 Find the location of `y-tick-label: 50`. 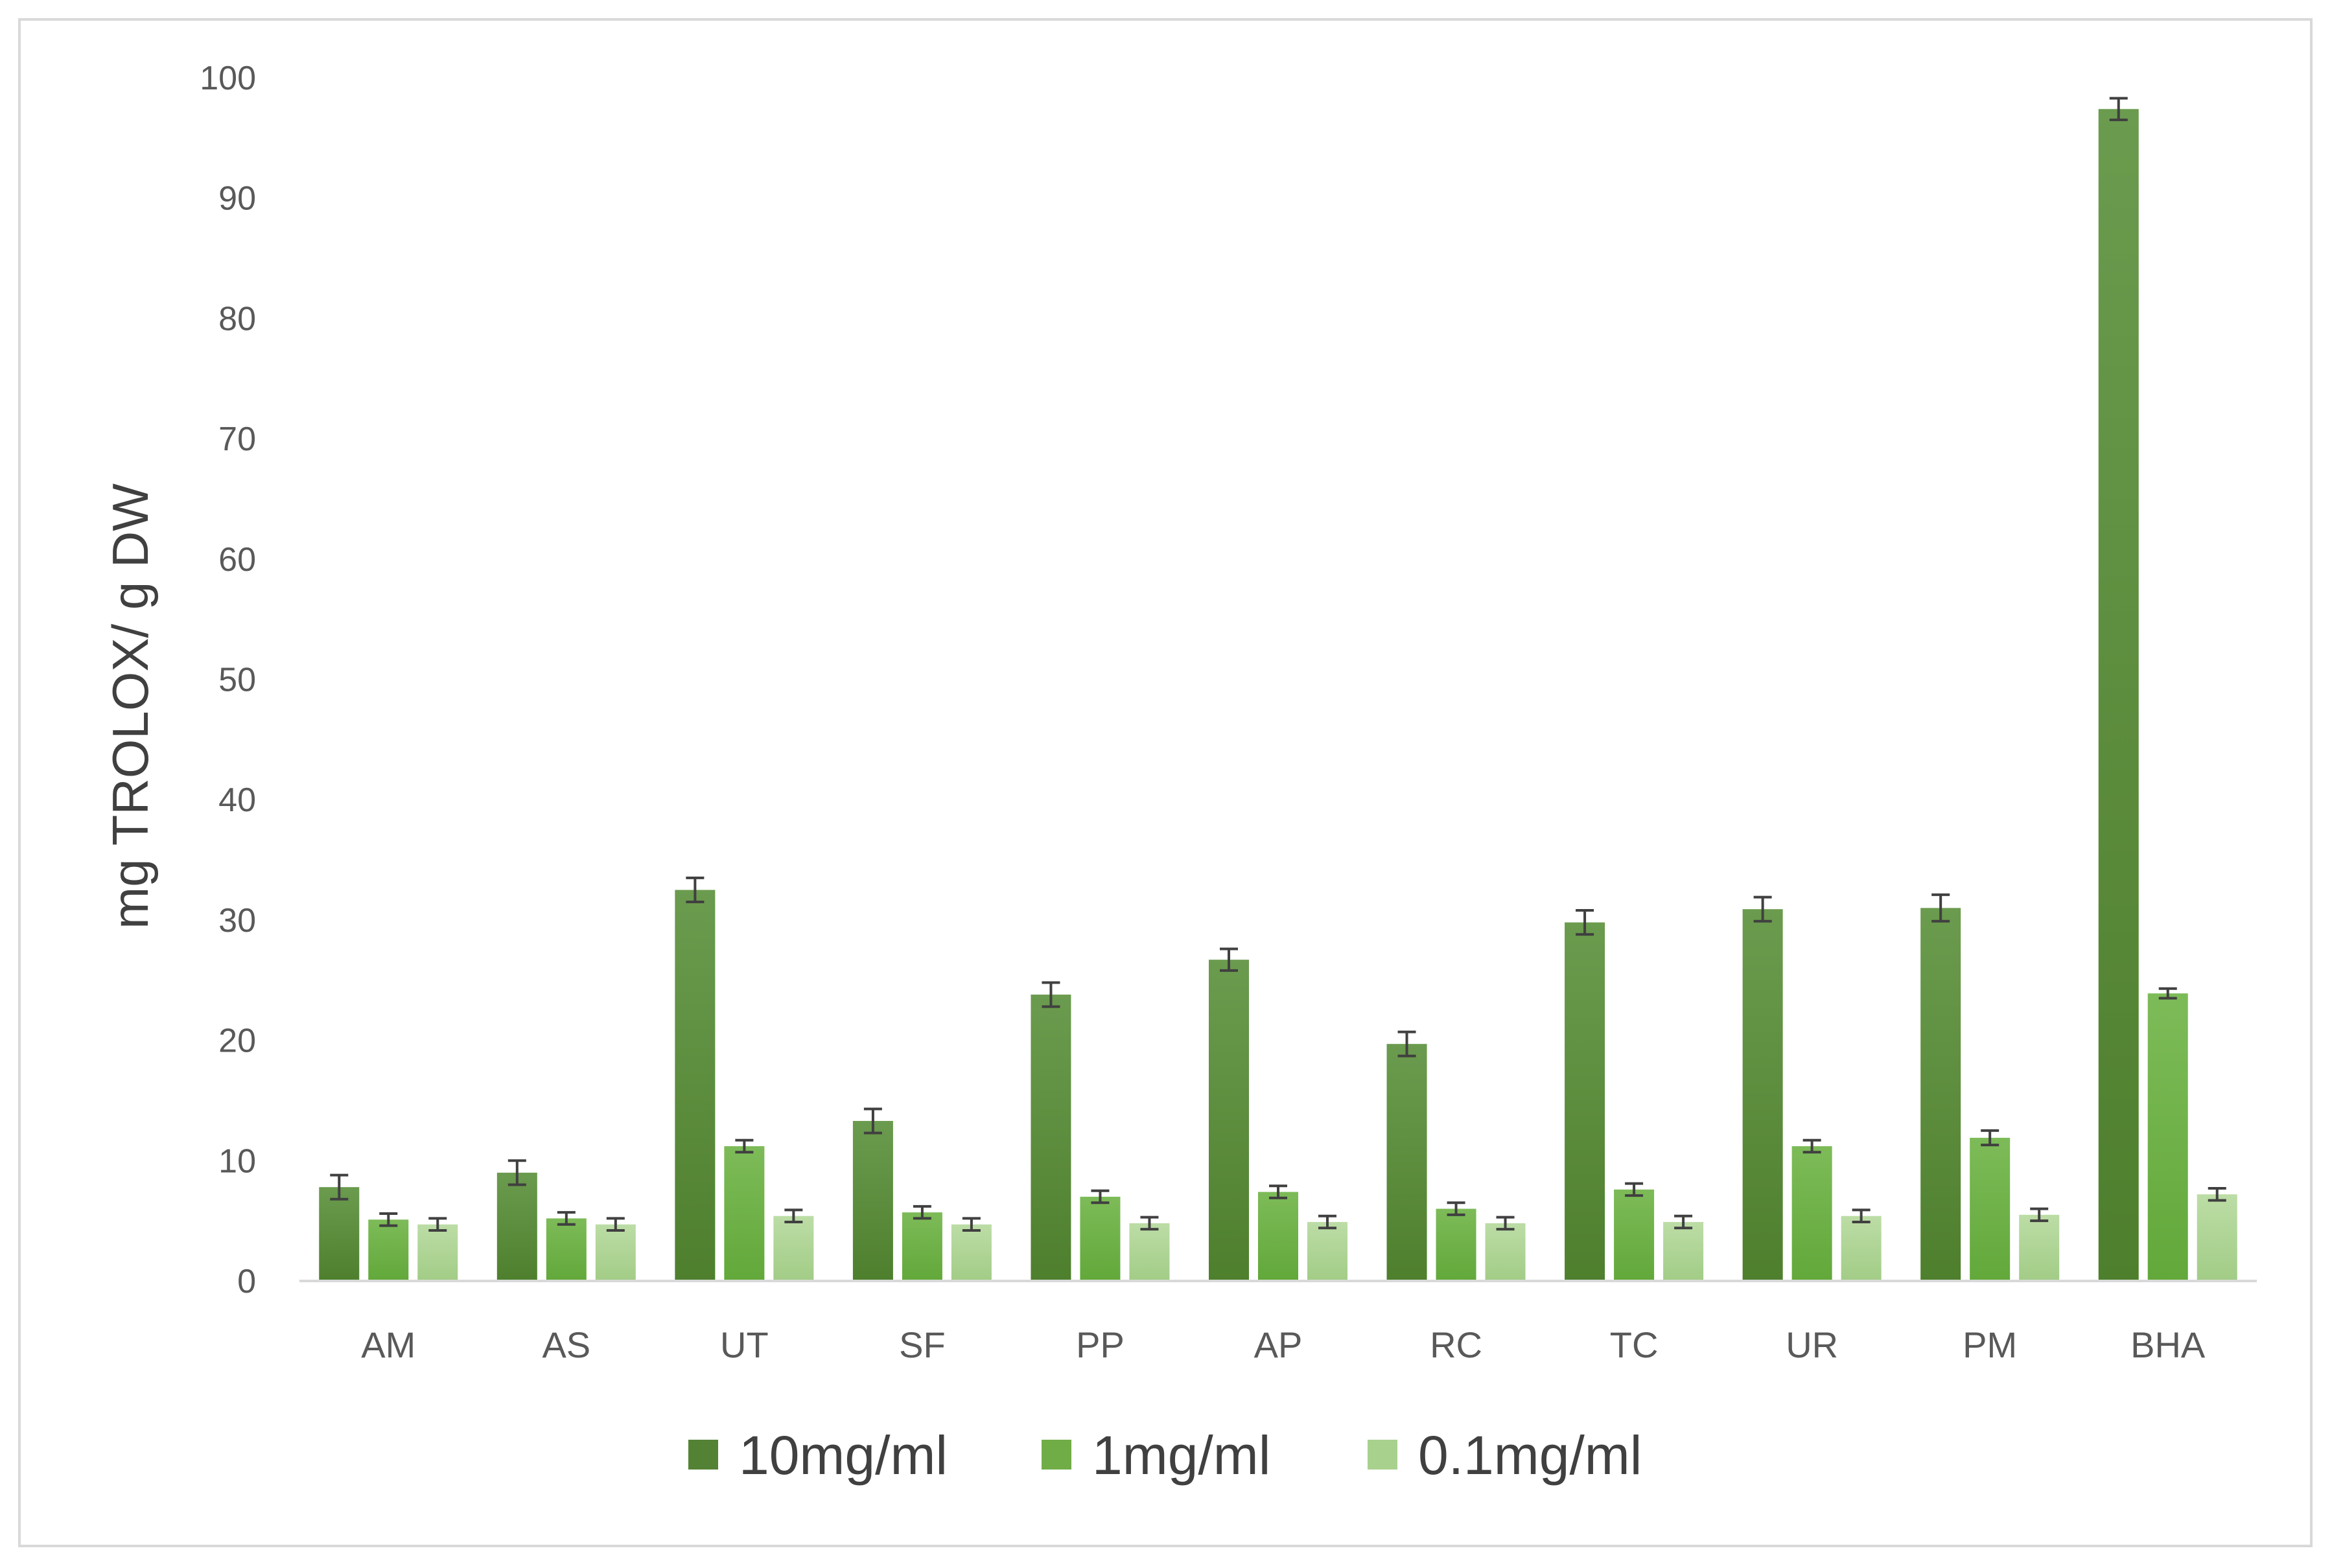

y-tick-label: 50 is located at coordinates (237, 680).